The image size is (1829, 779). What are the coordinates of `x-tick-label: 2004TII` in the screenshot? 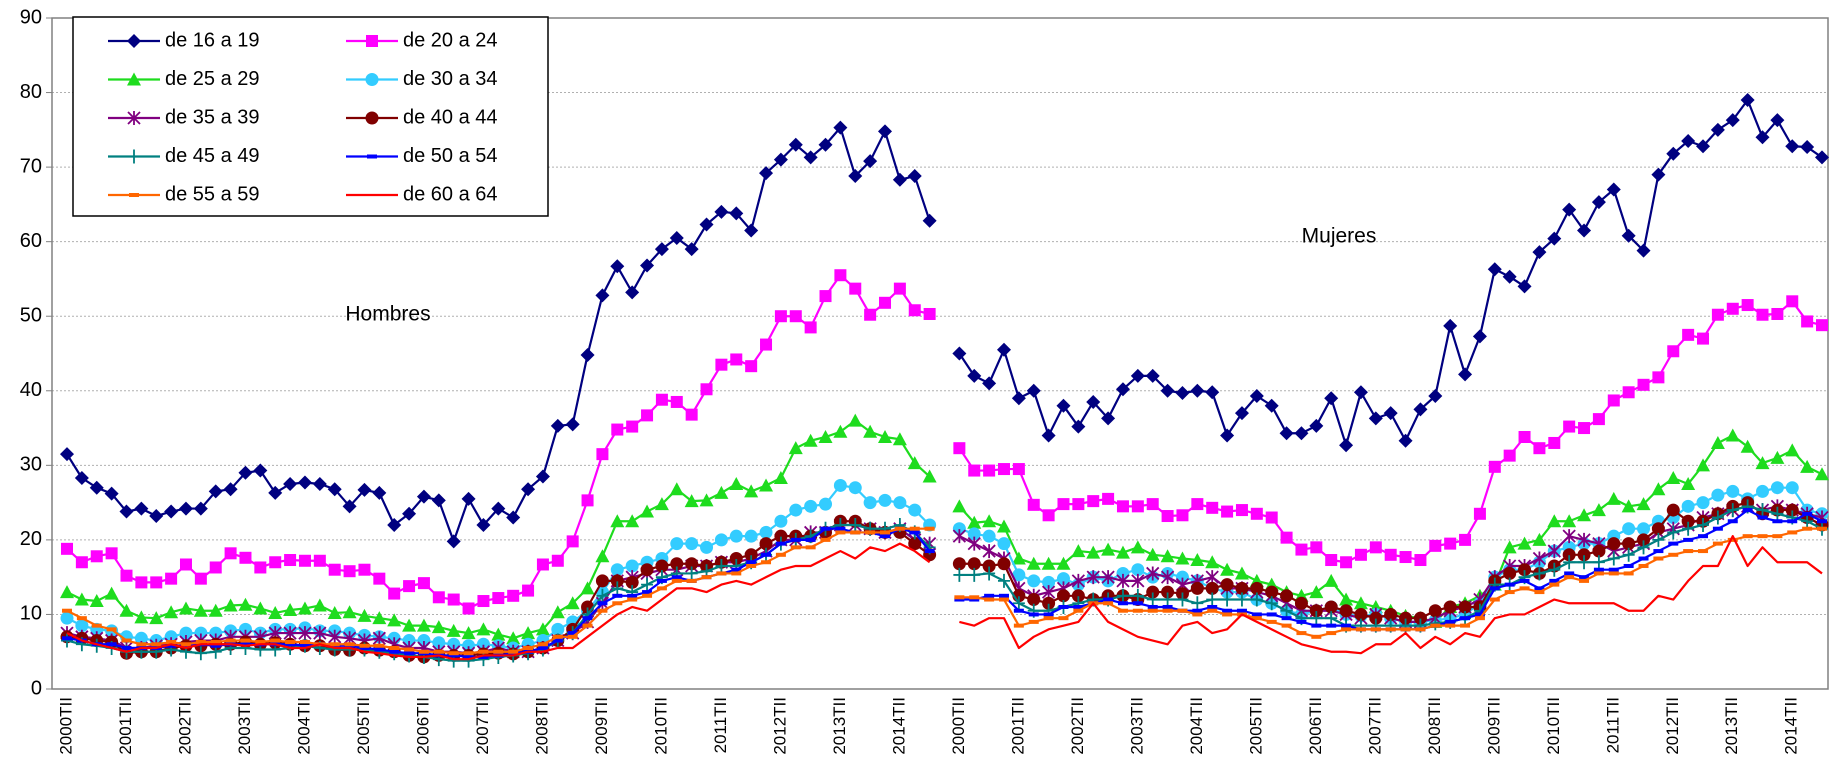 It's located at (303, 726).